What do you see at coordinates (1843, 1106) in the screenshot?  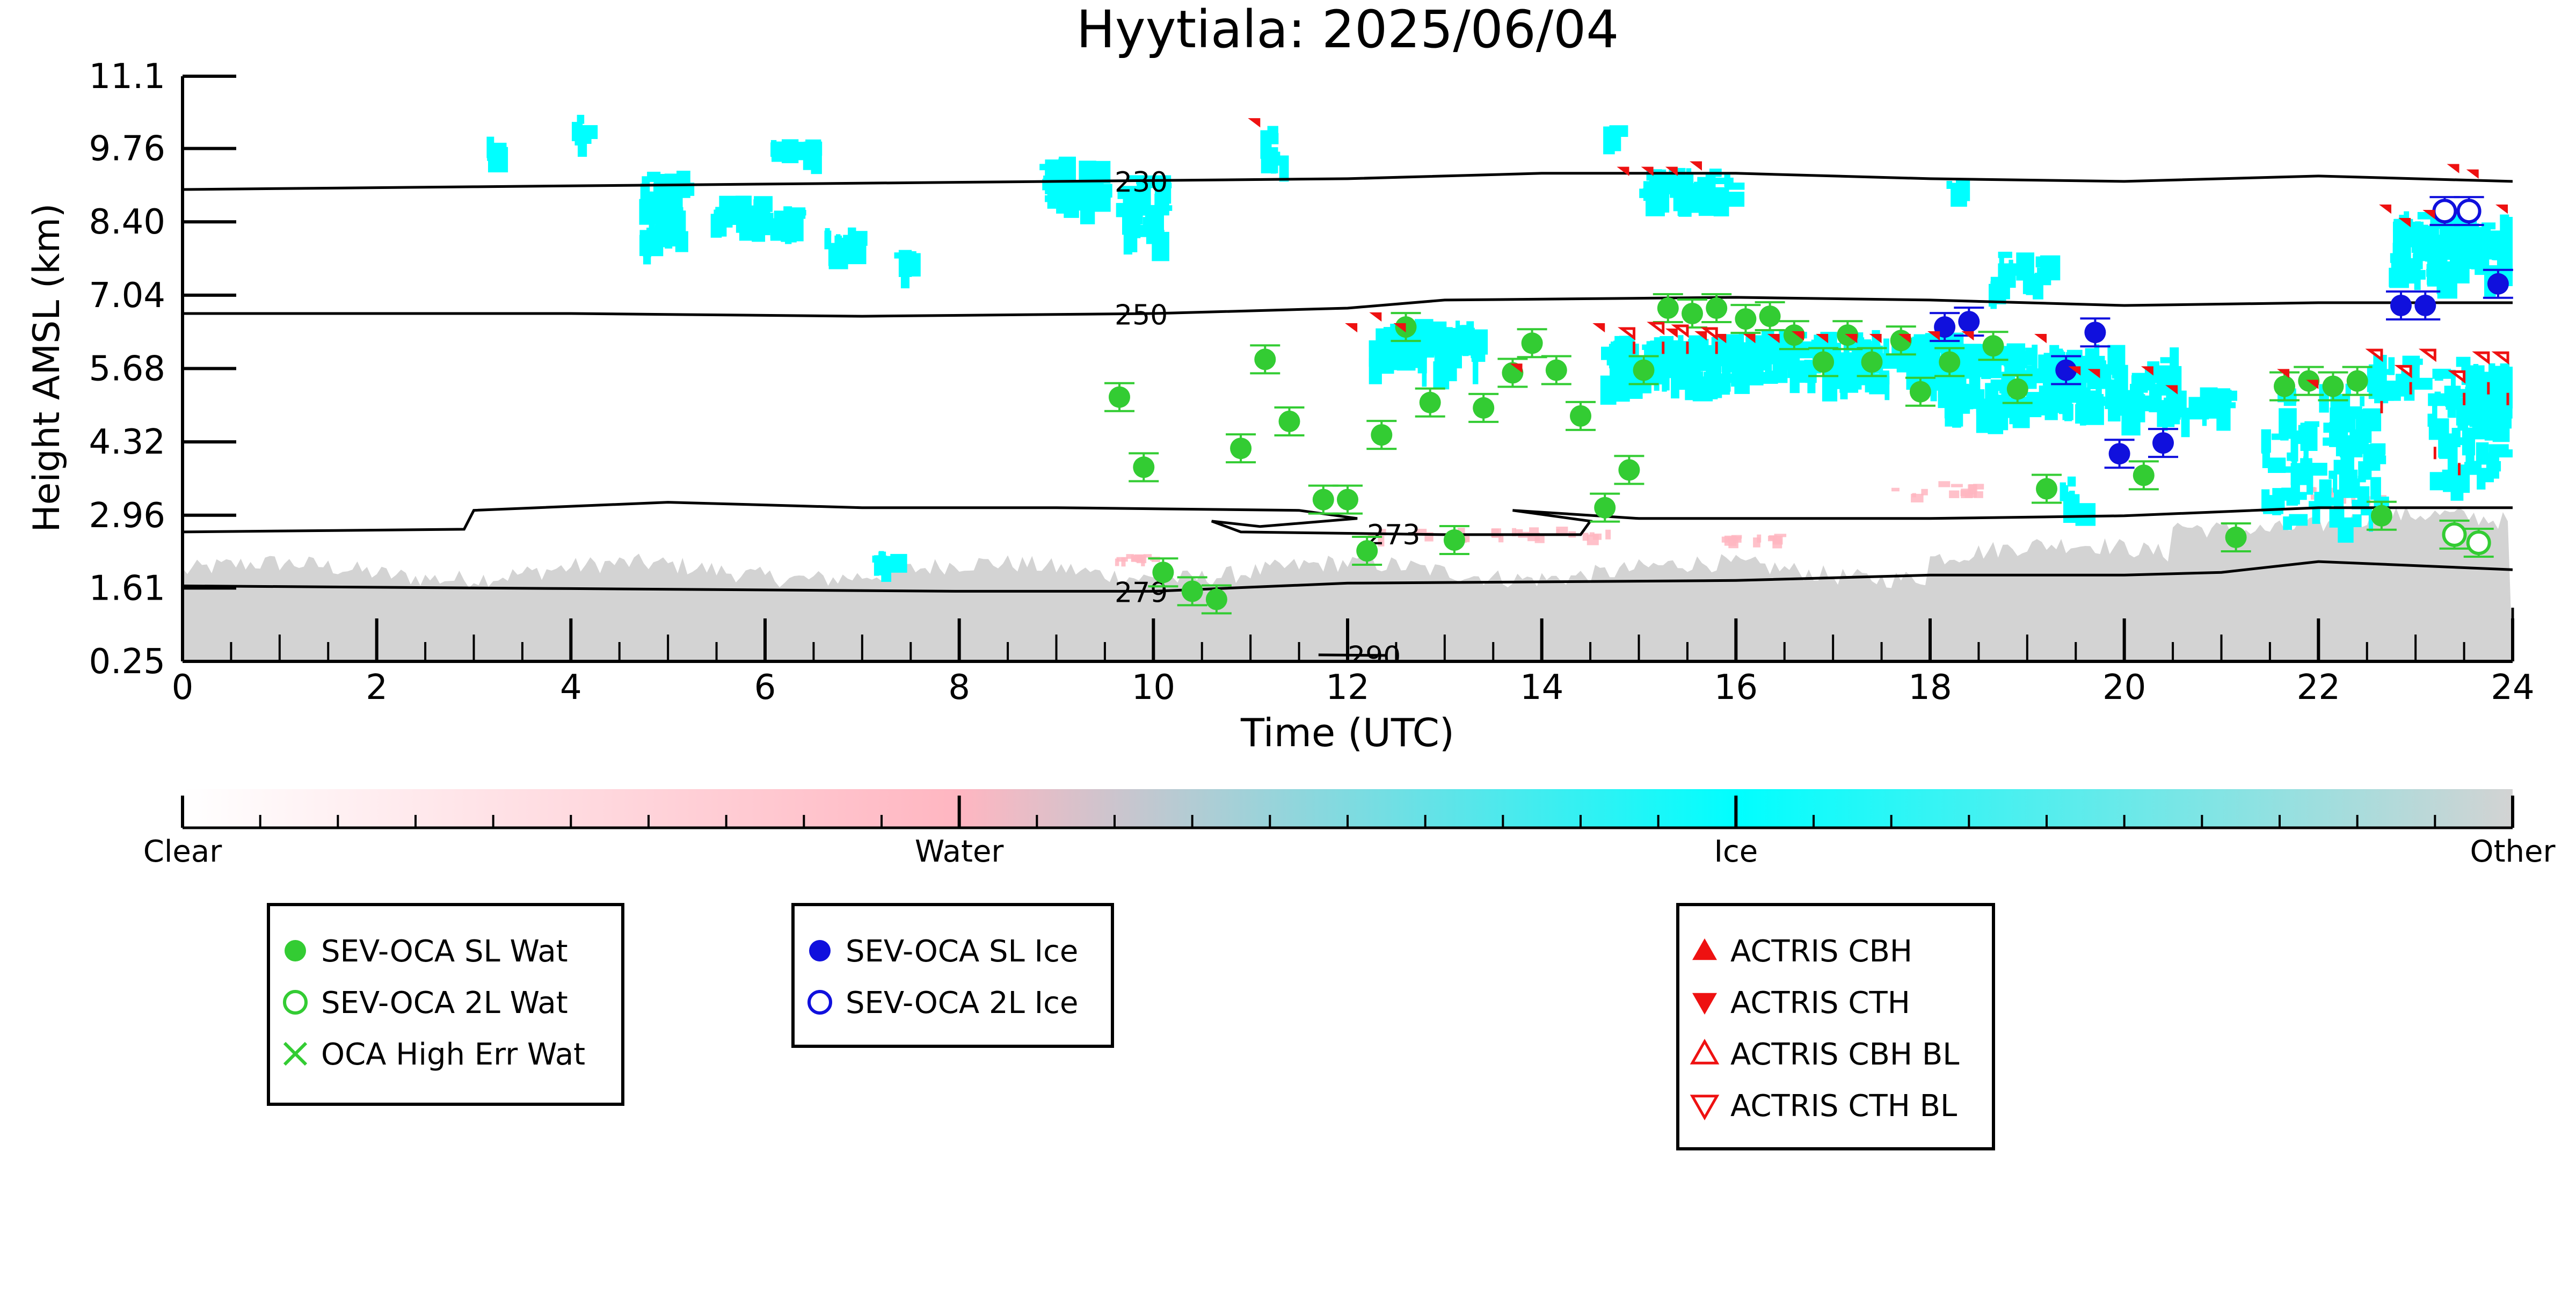 I see `legend-label: ACTRIS CTH BL` at bounding box center [1843, 1106].